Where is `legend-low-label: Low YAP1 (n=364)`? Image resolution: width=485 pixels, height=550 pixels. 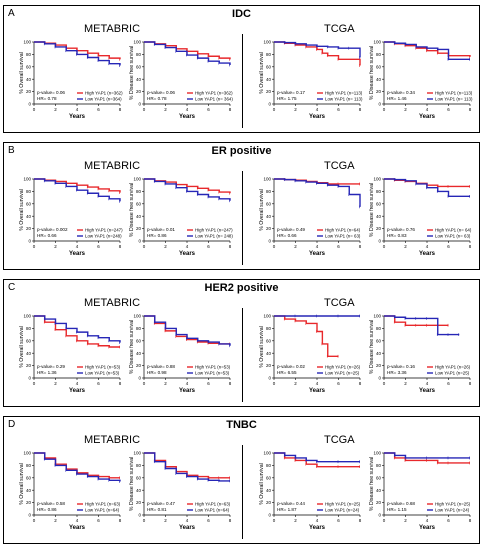
legend-low-label: Low YAP1 (n=364) is located at coordinates (103, 99).